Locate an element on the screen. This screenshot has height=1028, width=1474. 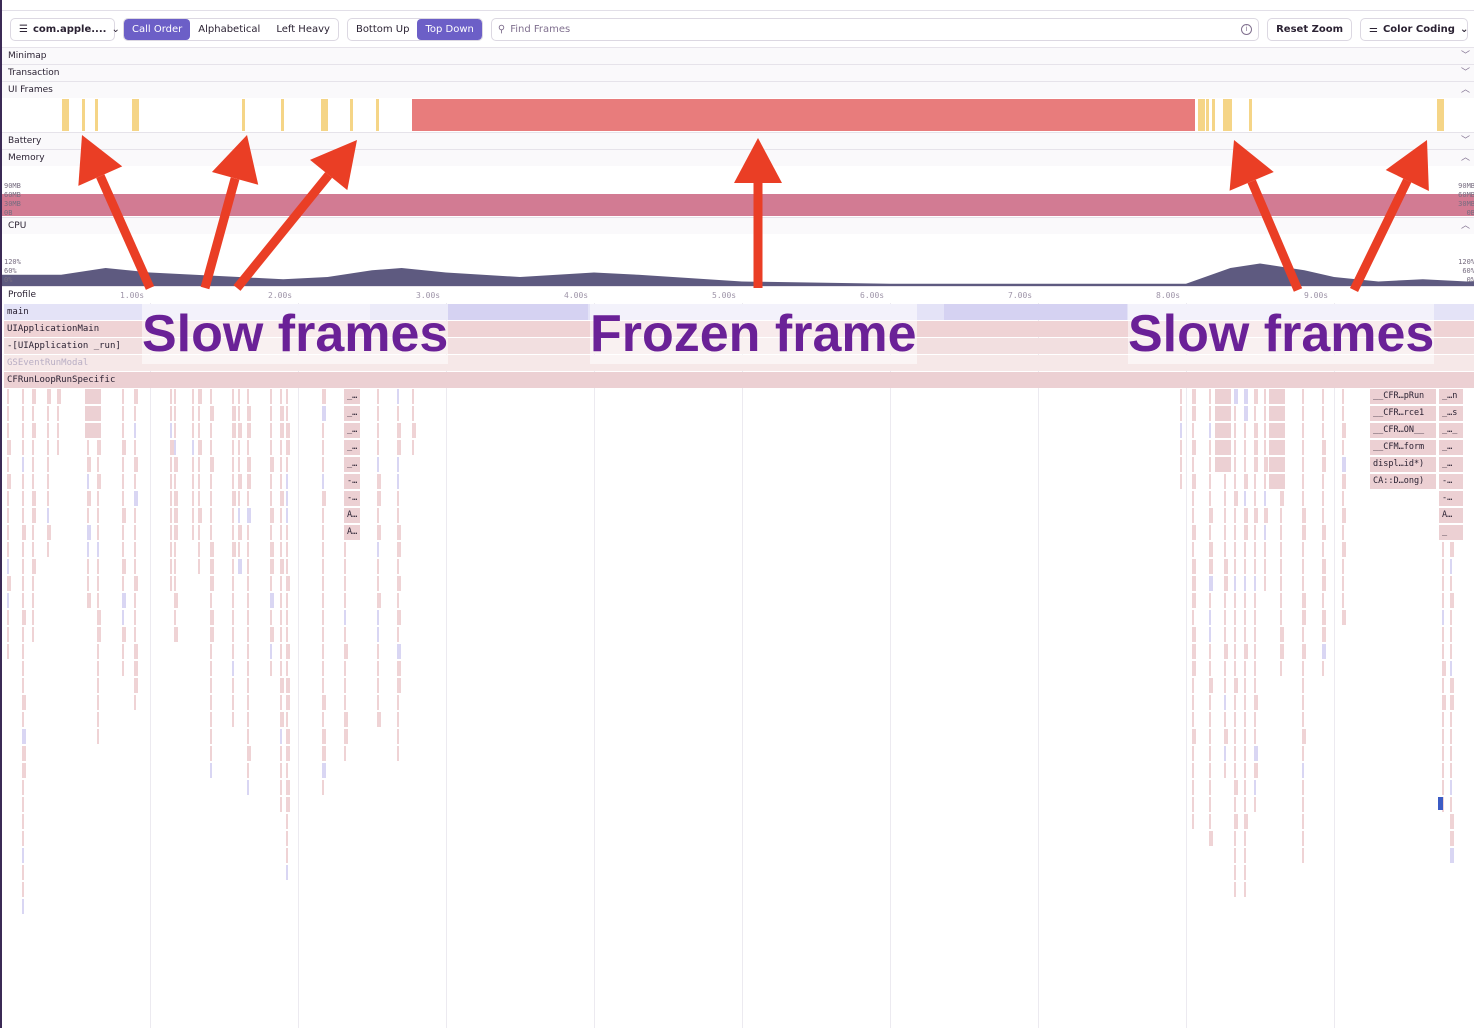
section-ui-frames: UI Frames ︿ is located at coordinates (738, 89).